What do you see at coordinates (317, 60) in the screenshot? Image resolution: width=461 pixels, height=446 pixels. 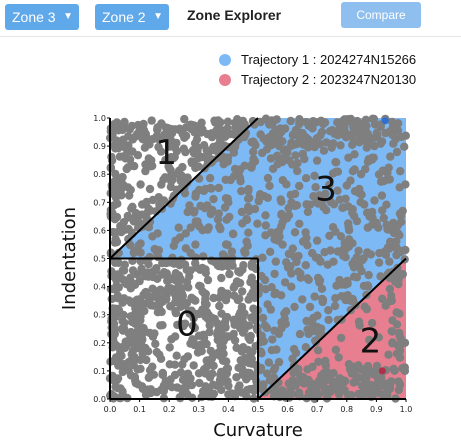 I see `legend-item-trajectory-1: Trajectory 1 : 2024274N15266` at bounding box center [317, 60].